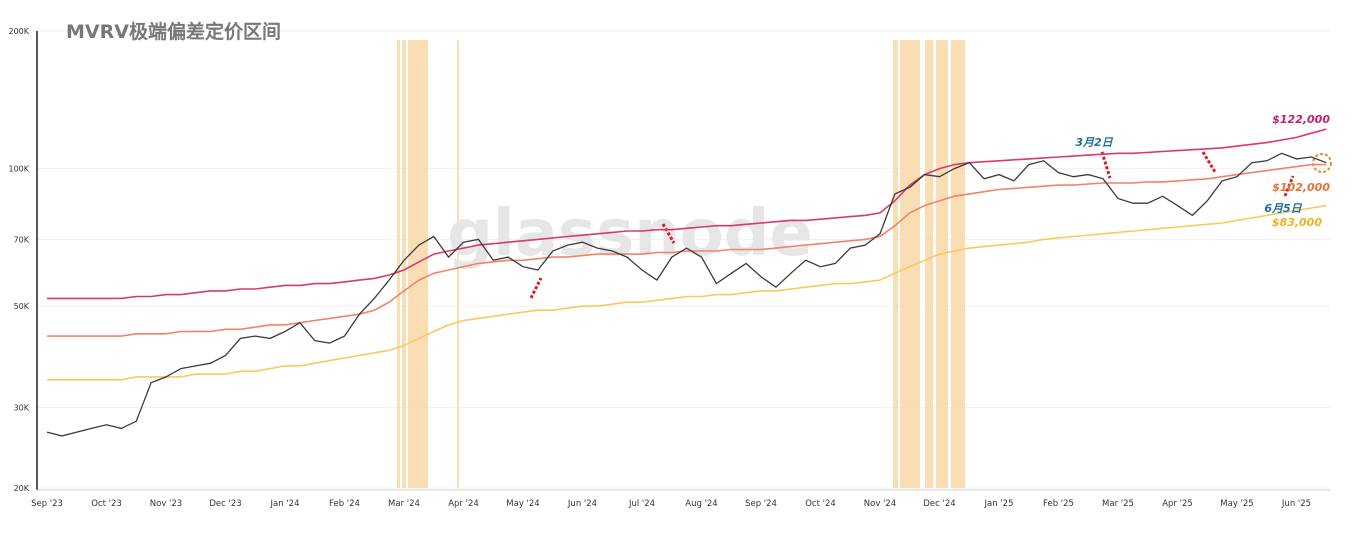 The width and height of the screenshot is (1368, 538). Describe the element at coordinates (22, 239) in the screenshot. I see `y-tick-label: 70K` at that location.